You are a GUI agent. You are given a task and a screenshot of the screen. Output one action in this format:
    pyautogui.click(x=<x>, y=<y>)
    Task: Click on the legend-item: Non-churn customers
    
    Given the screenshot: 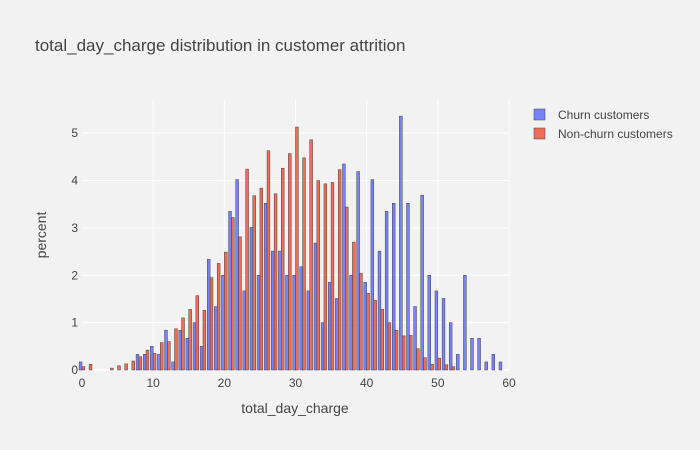 What is the action you would take?
    pyautogui.click(x=603, y=134)
    